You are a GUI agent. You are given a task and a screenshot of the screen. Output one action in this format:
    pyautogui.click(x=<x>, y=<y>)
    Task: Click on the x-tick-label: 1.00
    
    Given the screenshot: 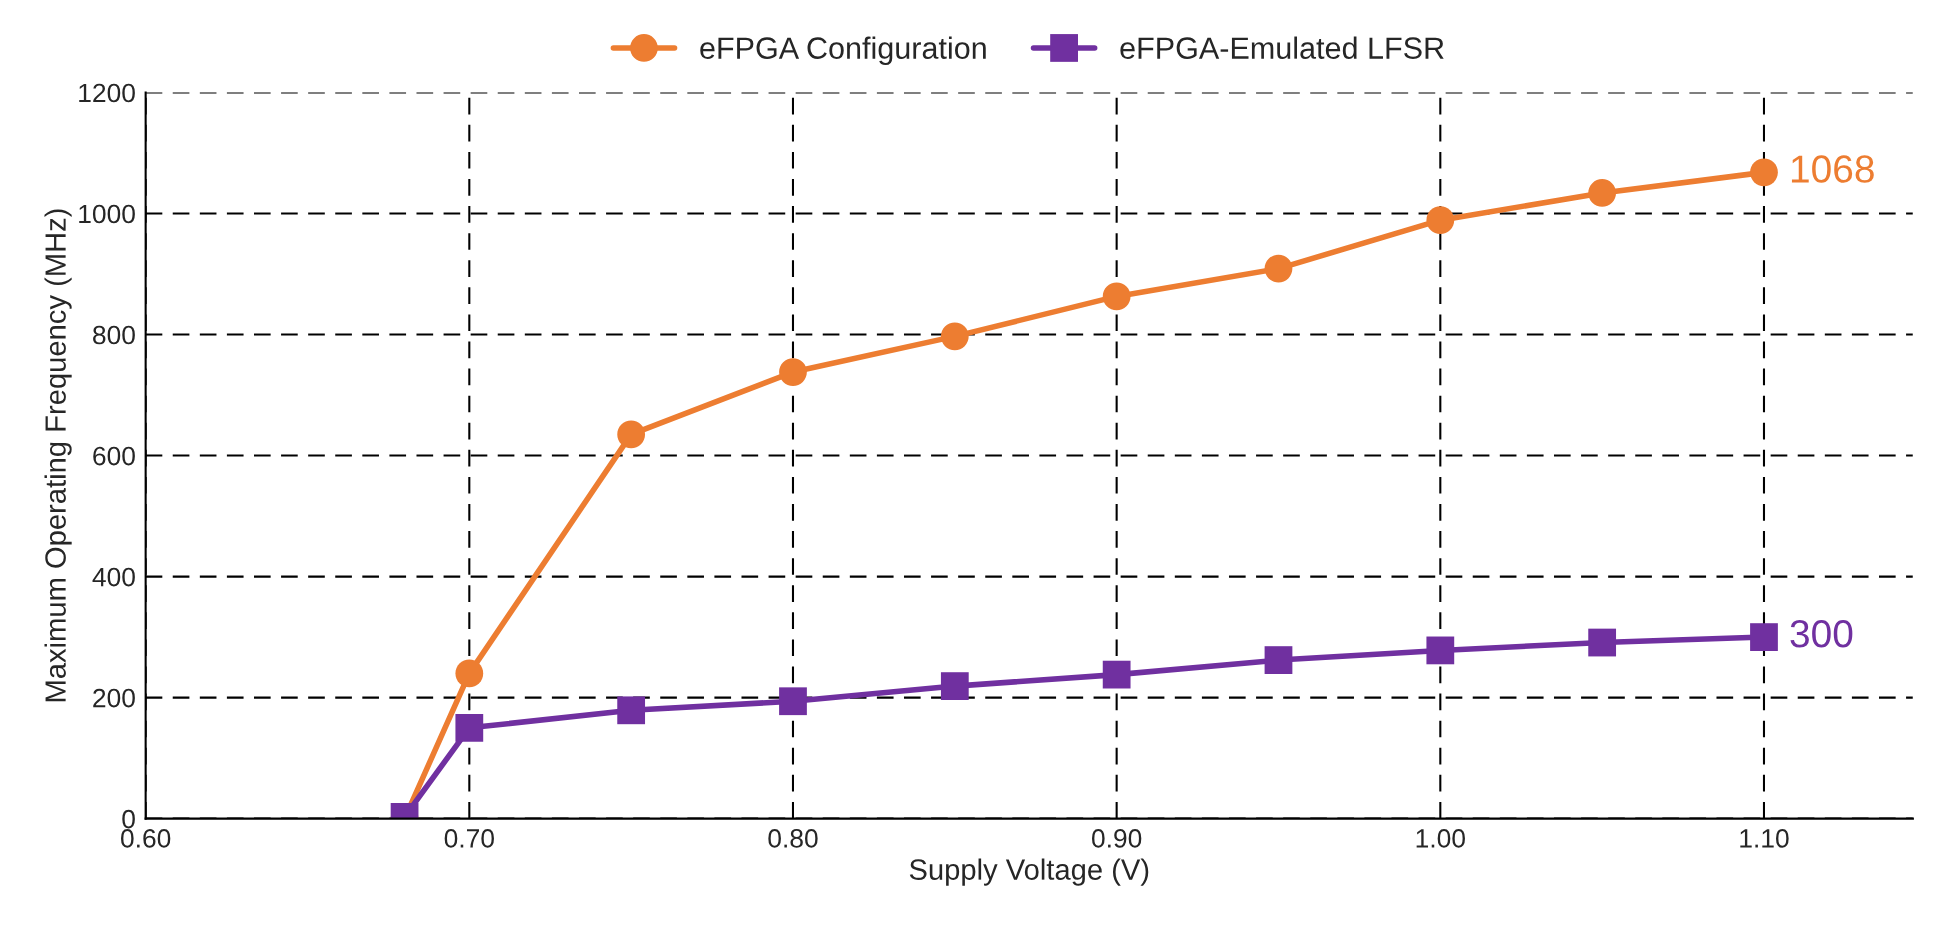 What is the action you would take?
    pyautogui.click(x=1440, y=838)
    